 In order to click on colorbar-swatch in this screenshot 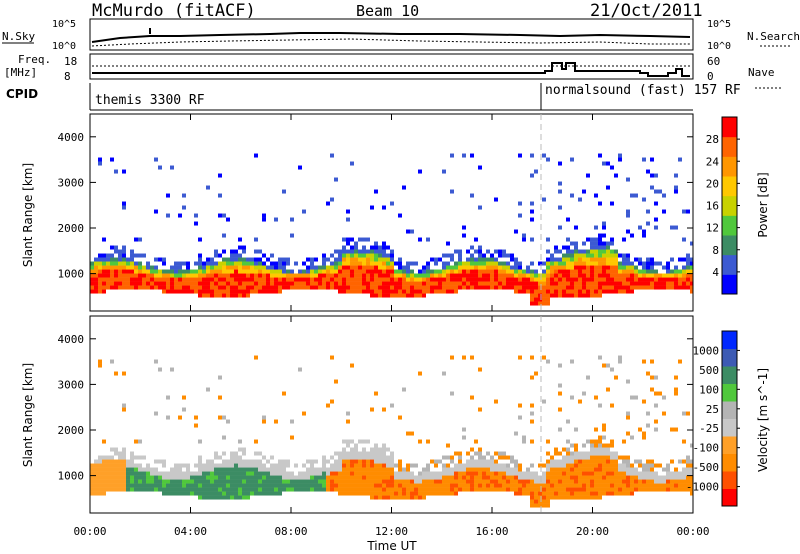, I will do `click(729, 127)`.